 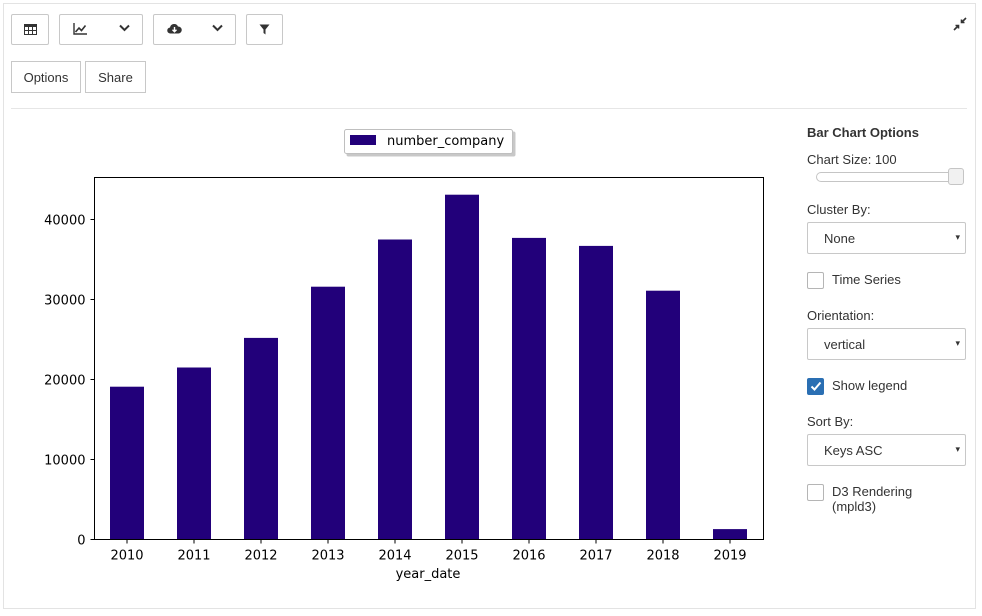 What do you see at coordinates (815, 492) in the screenshot?
I see `d3-rendering-checkbox` at bounding box center [815, 492].